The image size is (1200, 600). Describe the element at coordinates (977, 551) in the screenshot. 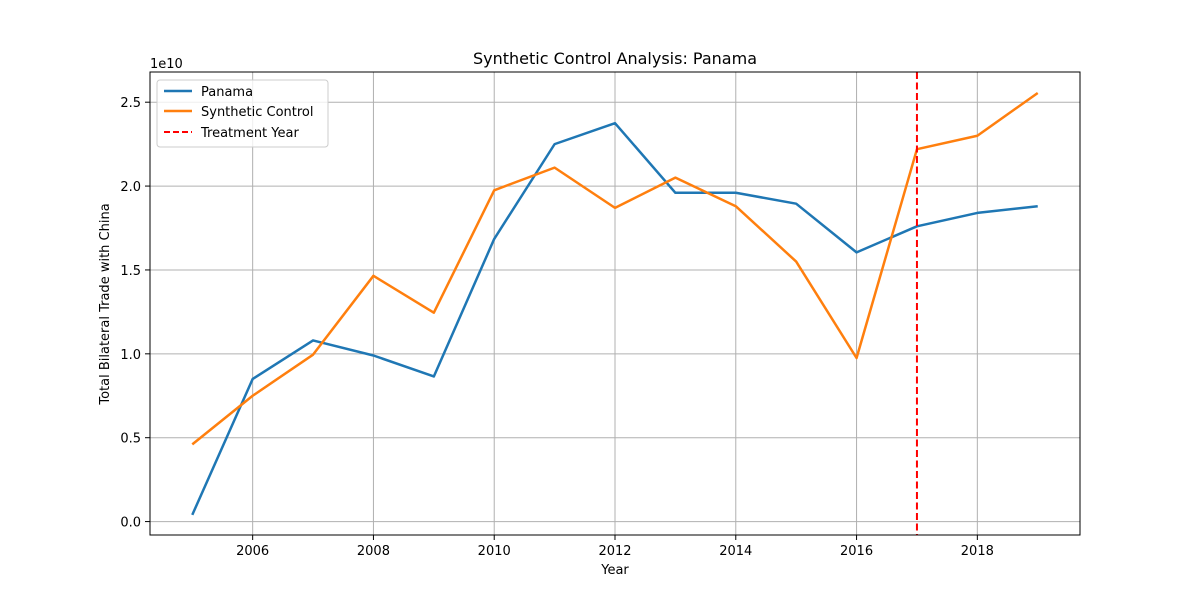

I see `x-tick-label: 2018` at that location.